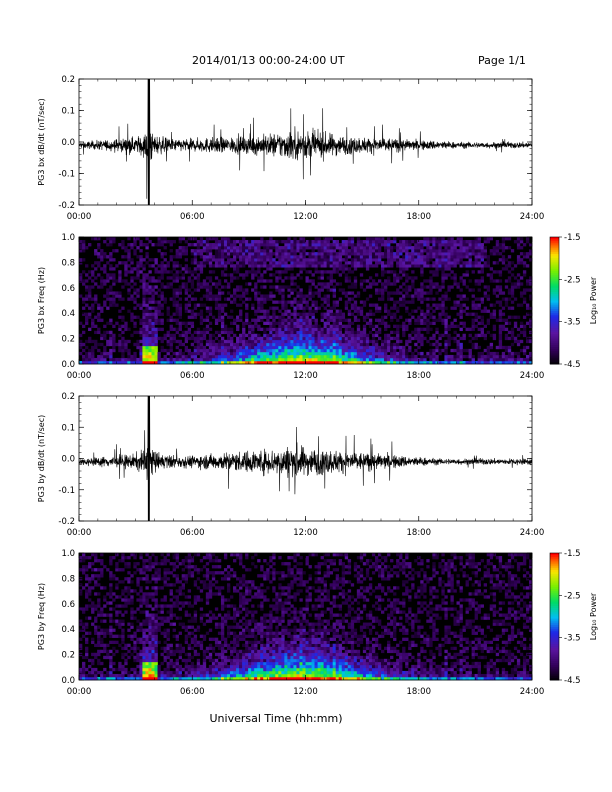 This screenshot has width=612, height=792. I want to click on y-tick-label: 0.1, so click(68, 112).